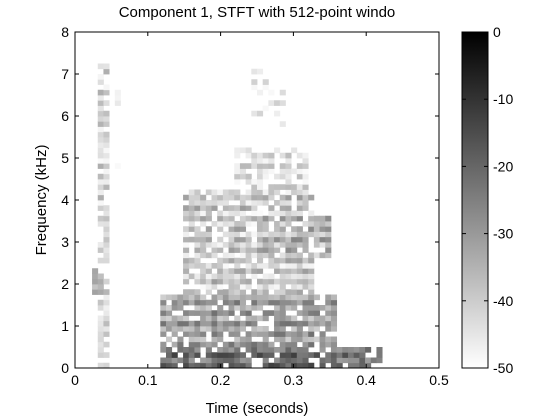 The image size is (560, 420). Describe the element at coordinates (65, 284) in the screenshot. I see `y-tick-label: 2` at that location.